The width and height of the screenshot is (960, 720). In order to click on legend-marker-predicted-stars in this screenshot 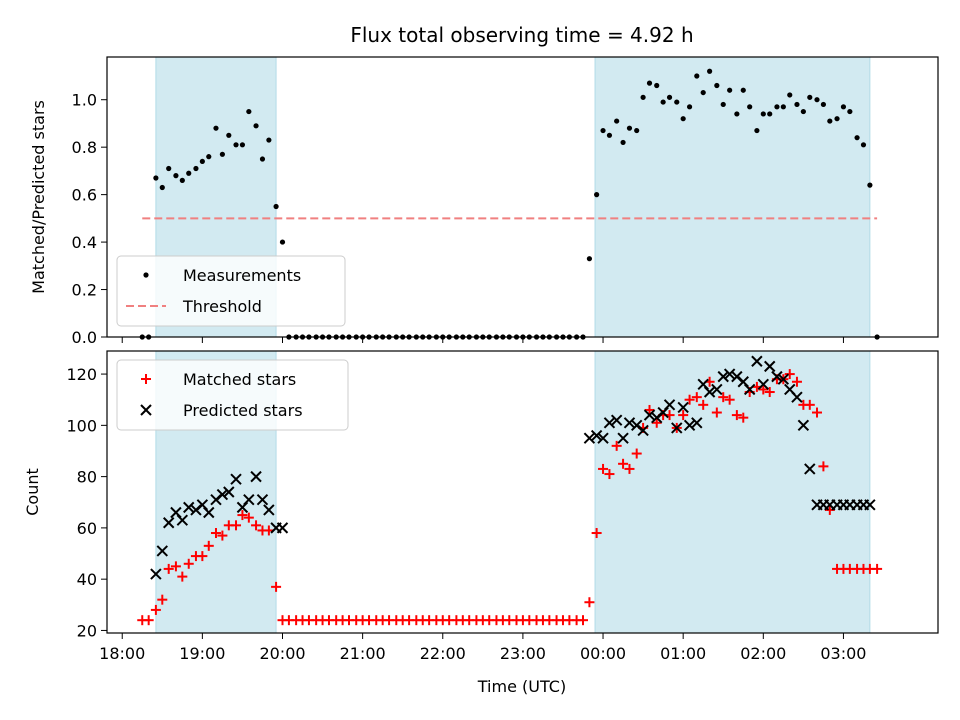, I will do `click(146, 410)`.